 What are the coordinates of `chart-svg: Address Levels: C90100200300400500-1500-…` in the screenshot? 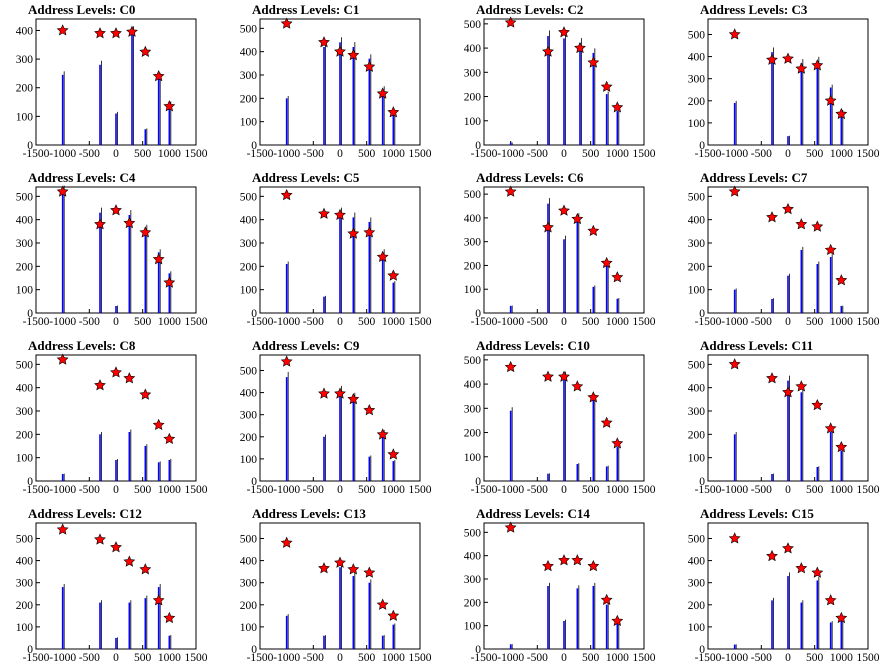 It's located at (336, 417).